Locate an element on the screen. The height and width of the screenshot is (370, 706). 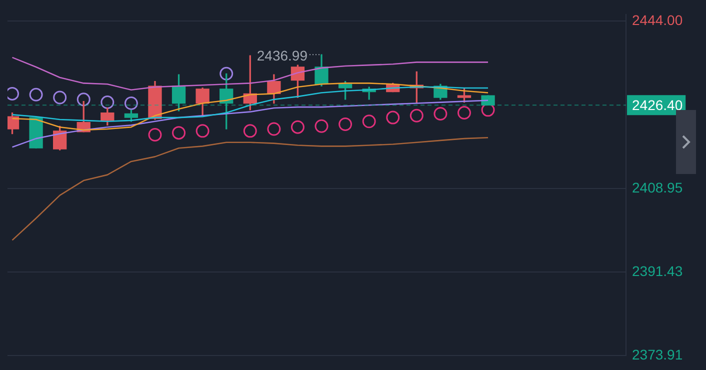
y-tick-label: 2373.91 is located at coordinates (657, 354).